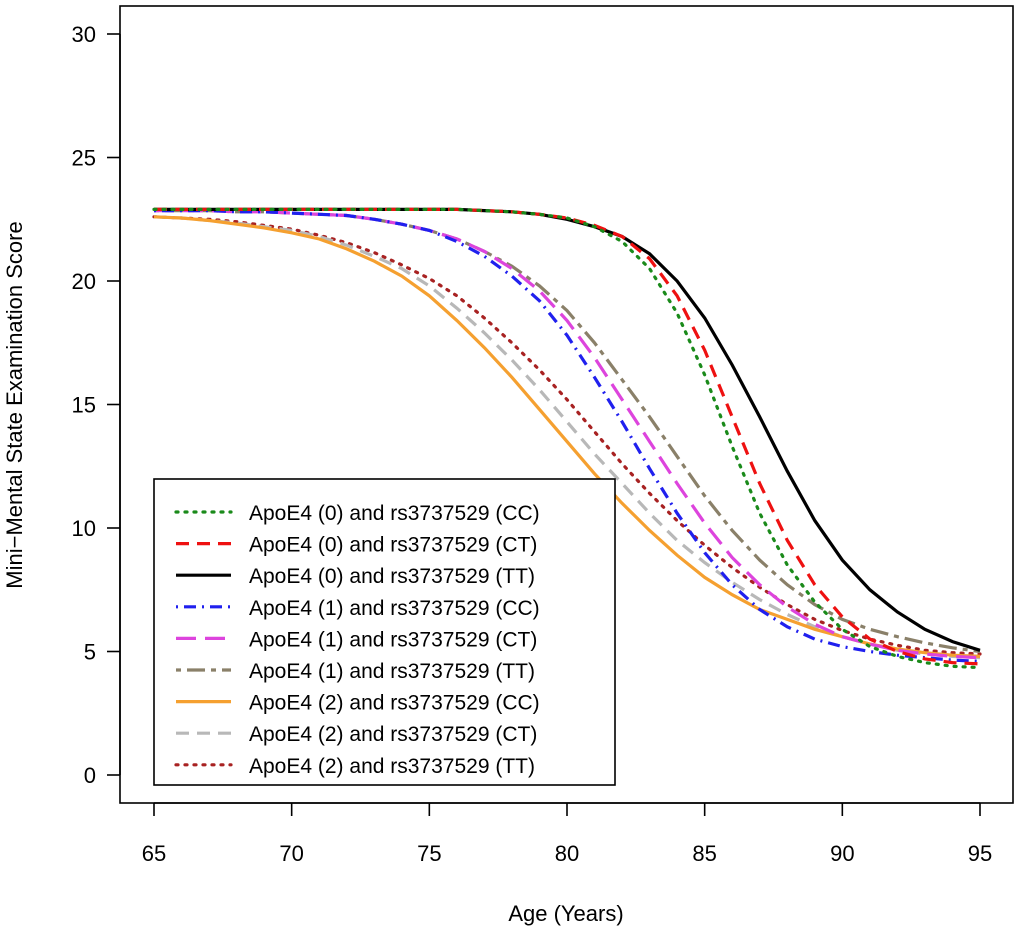 This screenshot has height=932, width=1020. I want to click on x-tick-label: 95, so click(980, 853).